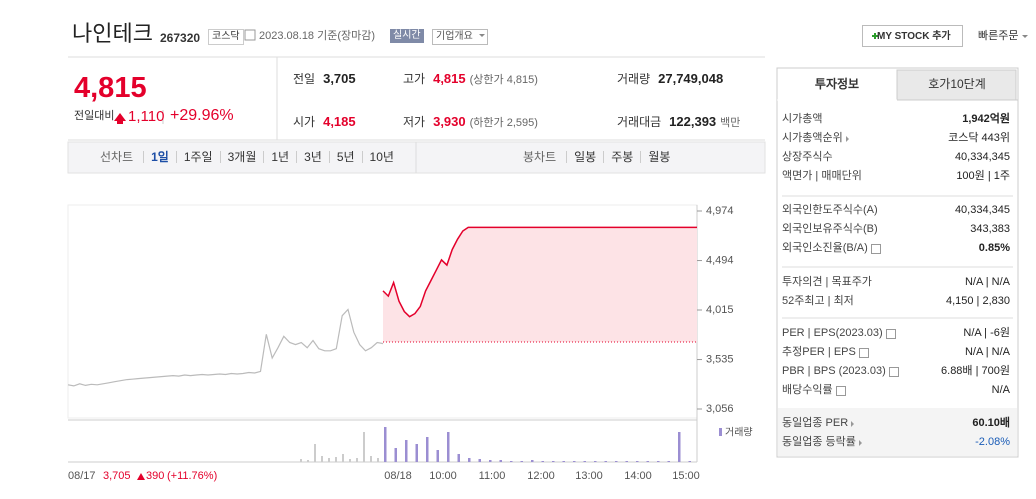  What do you see at coordinates (730, 123) in the screenshot?
I see `summary-note: 백만` at bounding box center [730, 123].